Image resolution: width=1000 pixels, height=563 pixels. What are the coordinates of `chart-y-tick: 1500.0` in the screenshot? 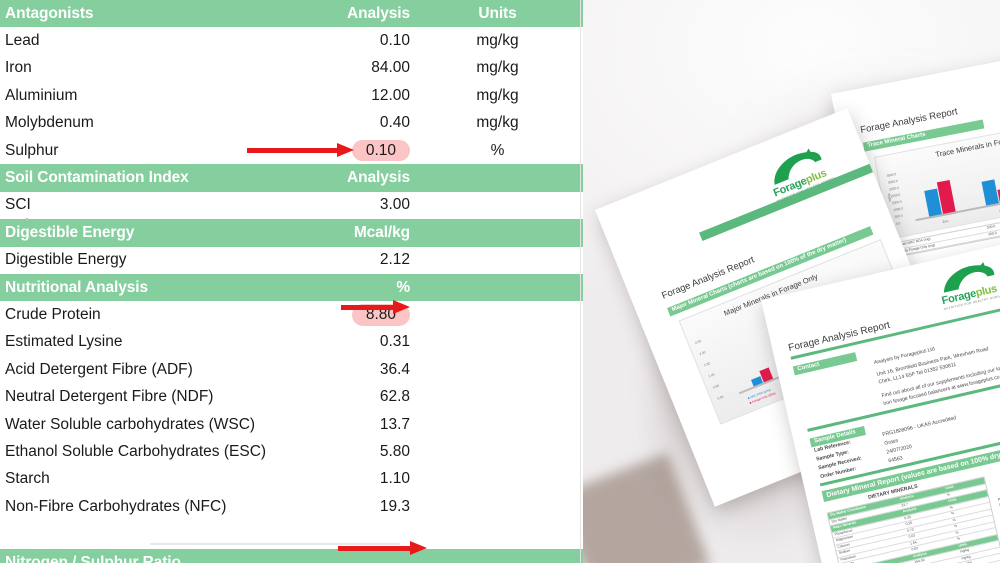 It's located at (896, 202).